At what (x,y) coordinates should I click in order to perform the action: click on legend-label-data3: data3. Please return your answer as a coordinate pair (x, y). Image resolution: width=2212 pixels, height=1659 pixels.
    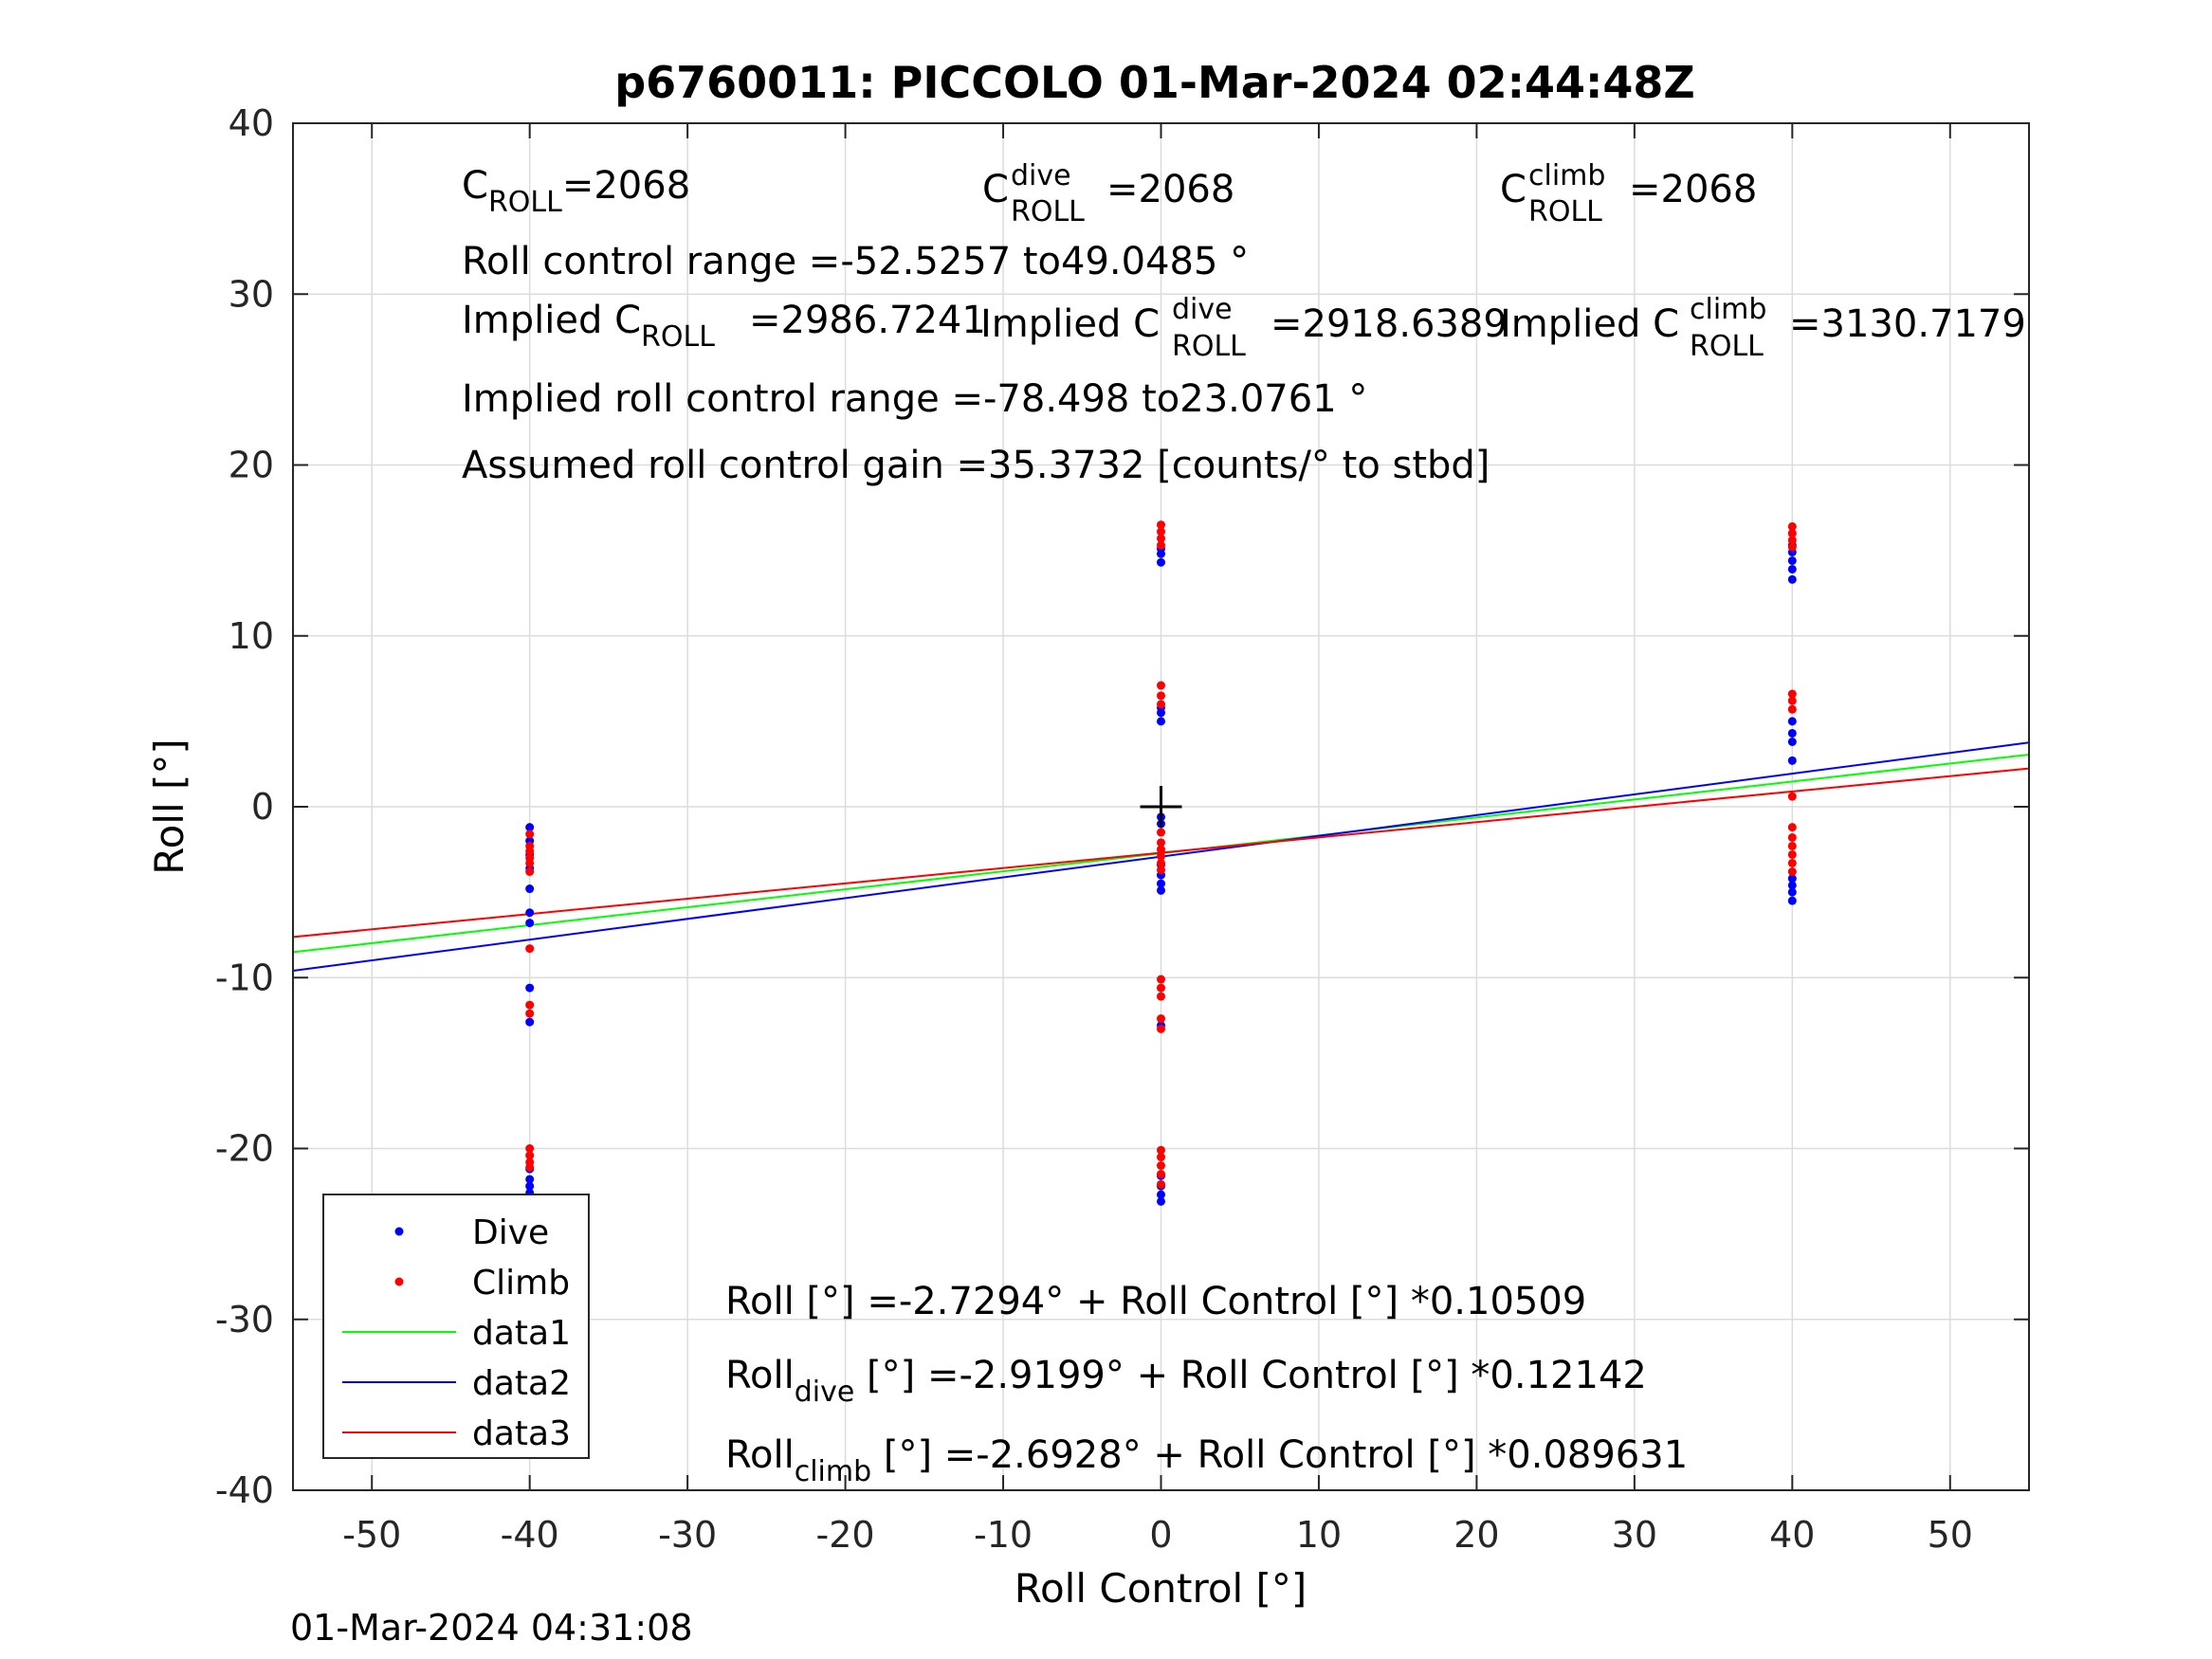
    Looking at the image, I should click on (521, 1433).